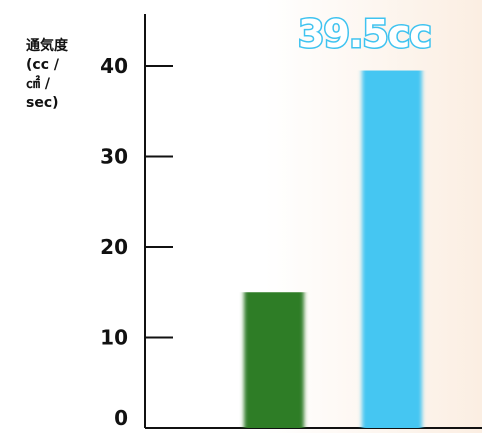 This screenshot has height=433, width=482. Describe the element at coordinates (121, 418) in the screenshot. I see `y-tick-label: 0` at that location.